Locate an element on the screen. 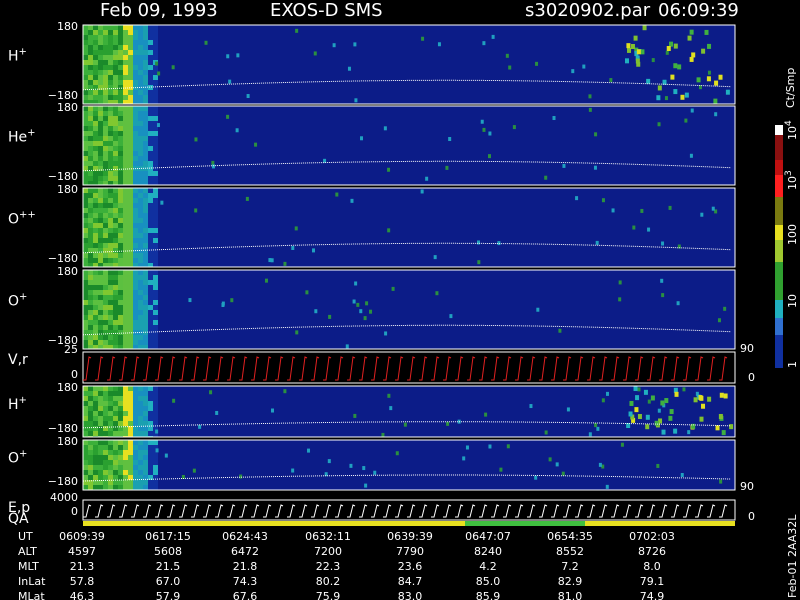  row-value: 85.0 is located at coordinates (488, 581).